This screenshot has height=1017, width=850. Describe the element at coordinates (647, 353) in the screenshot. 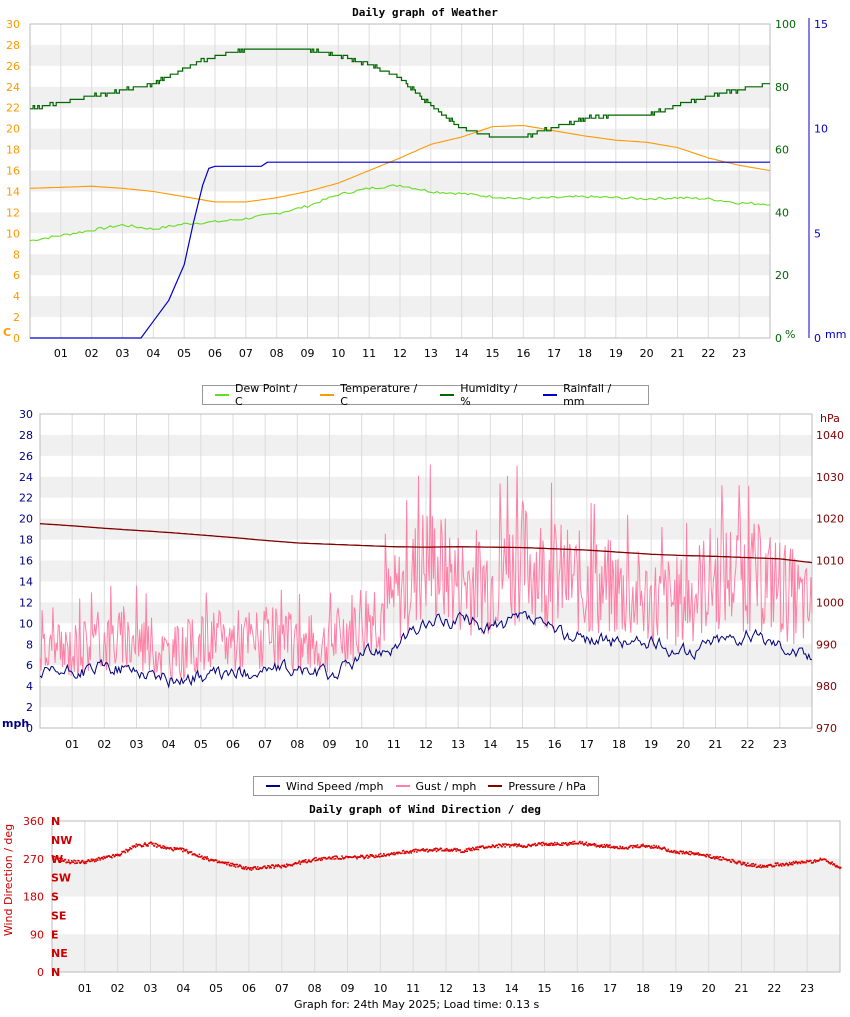

I see `weather-xtick: 20` at that location.